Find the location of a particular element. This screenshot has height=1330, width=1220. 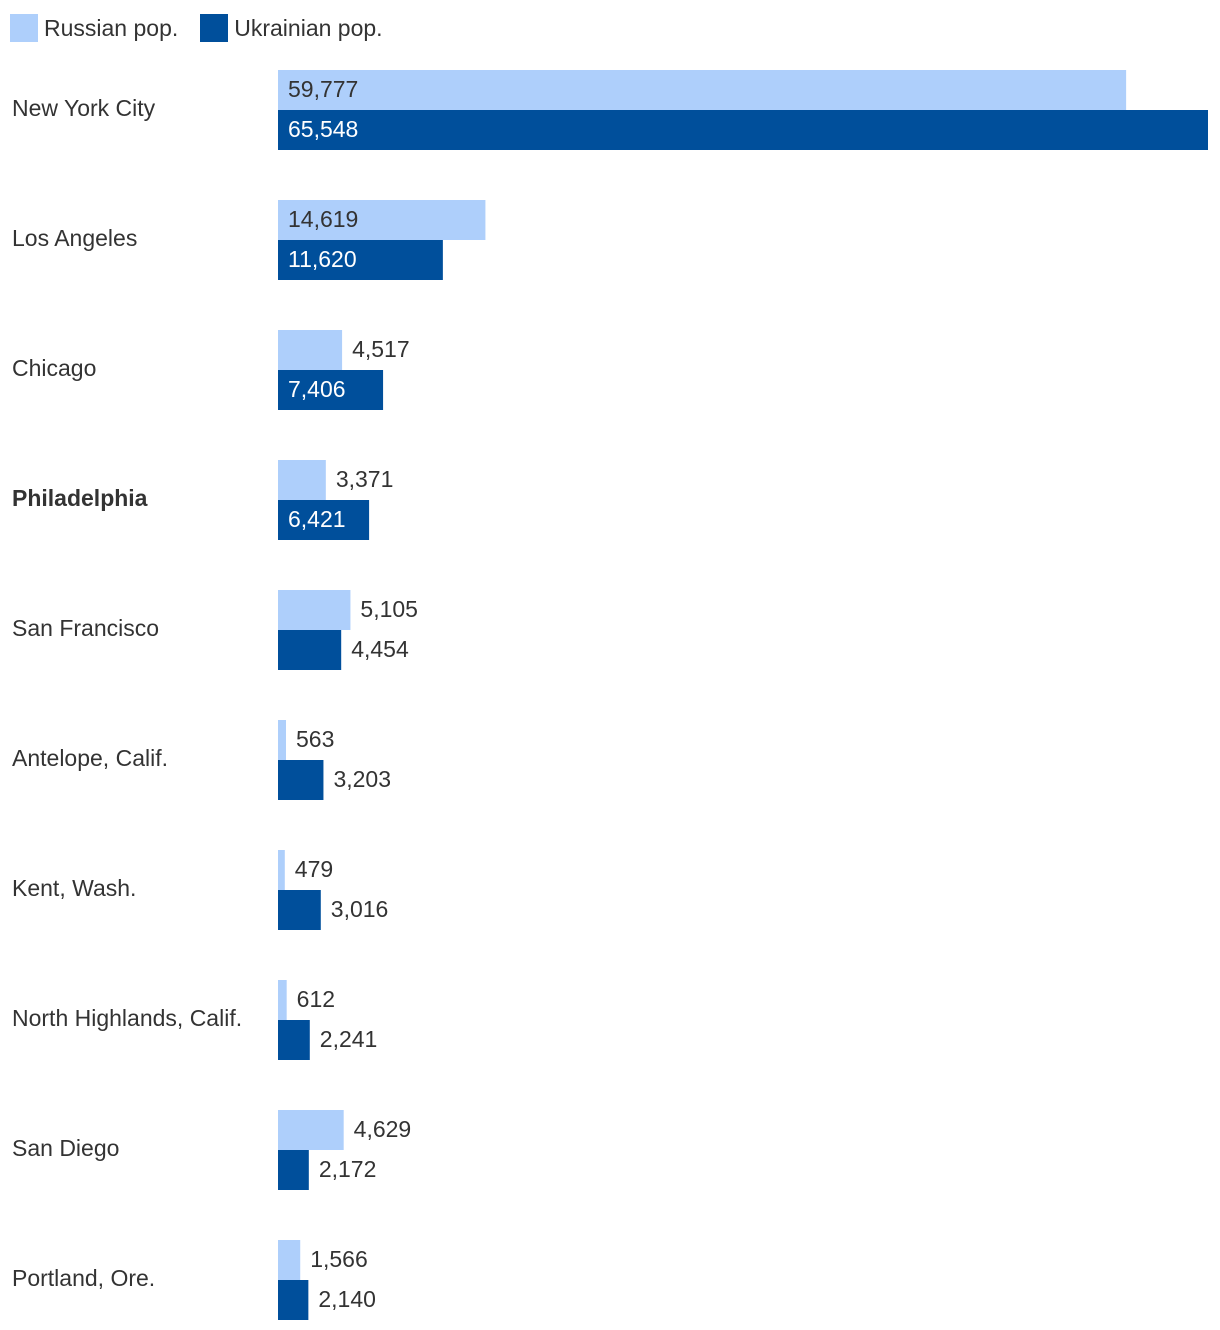

value-label-ukrainian: 2,172 is located at coordinates (348, 1169).